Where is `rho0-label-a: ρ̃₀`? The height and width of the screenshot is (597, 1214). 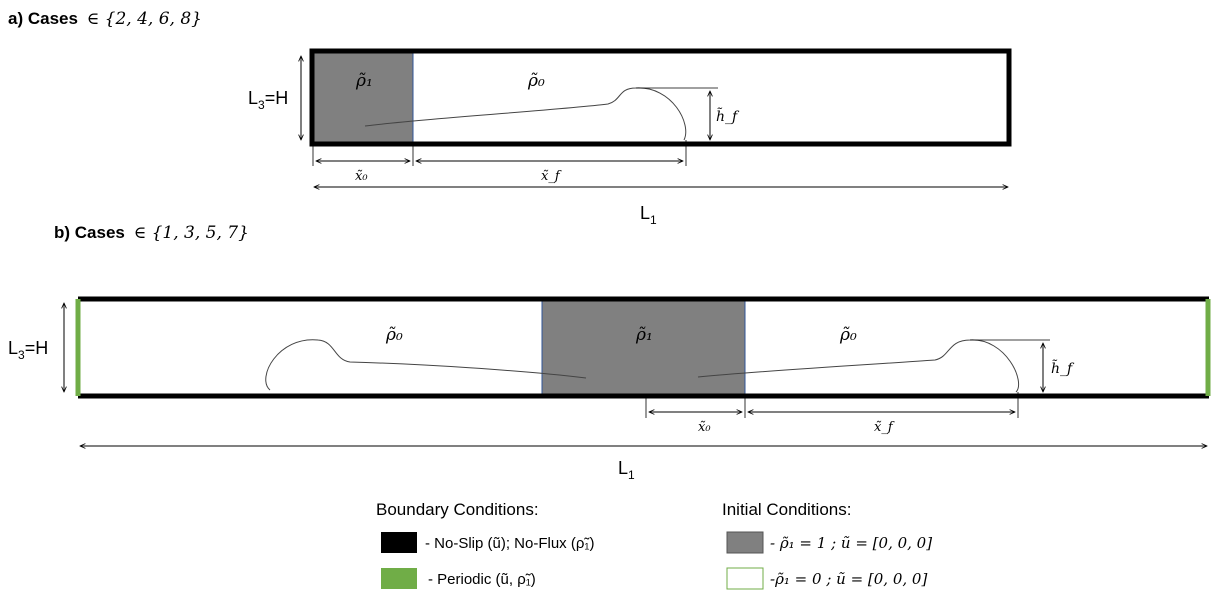
rho0-label-a: ρ̃₀ is located at coordinates (536, 81).